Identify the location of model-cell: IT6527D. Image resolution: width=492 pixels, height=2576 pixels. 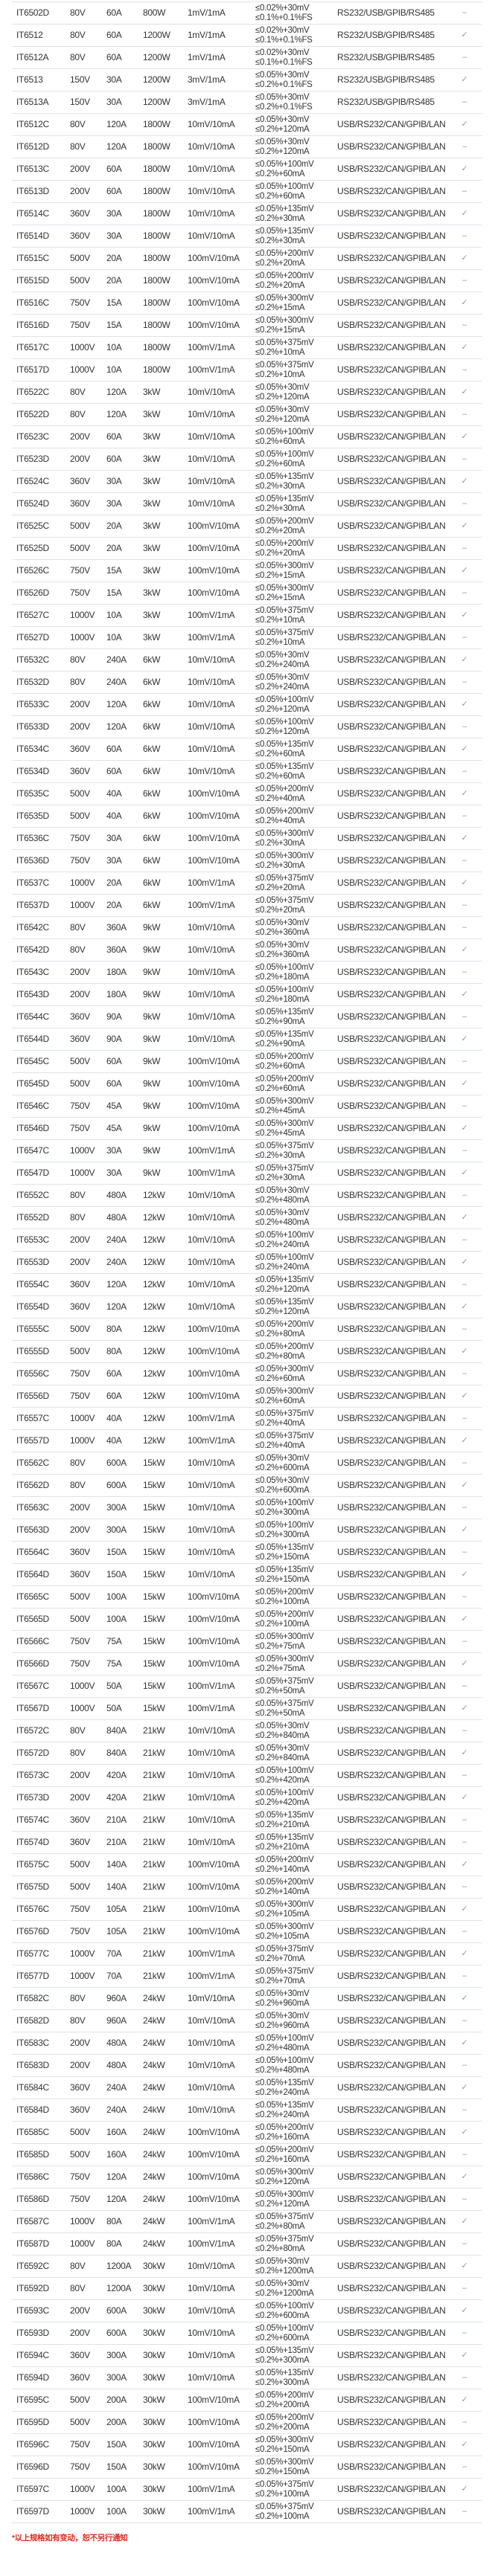
(32, 637).